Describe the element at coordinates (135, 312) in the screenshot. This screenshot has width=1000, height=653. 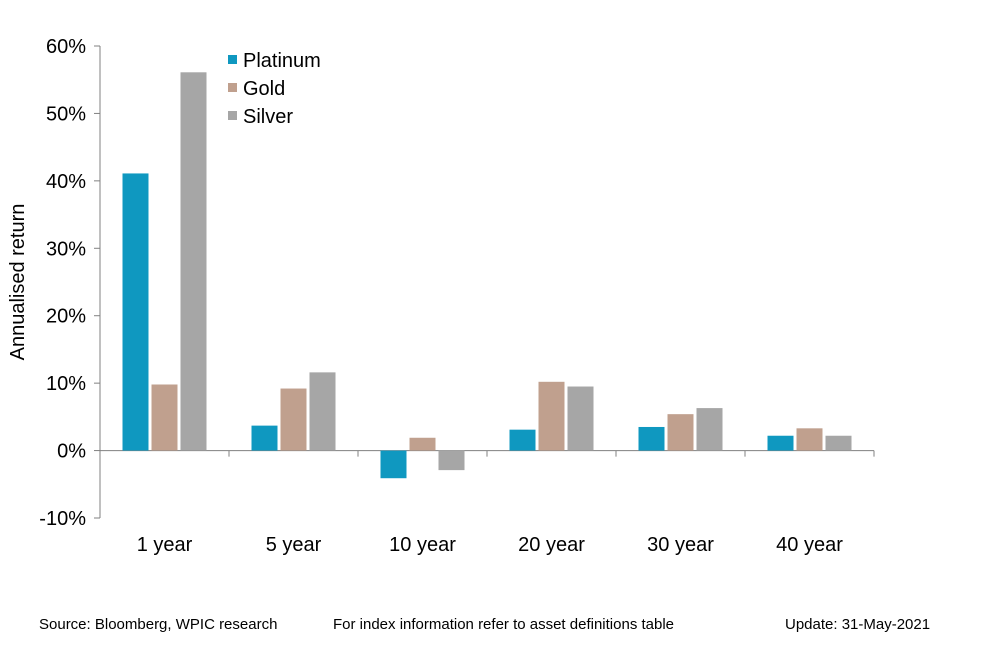
I see `bar-platinum-1-year` at that location.